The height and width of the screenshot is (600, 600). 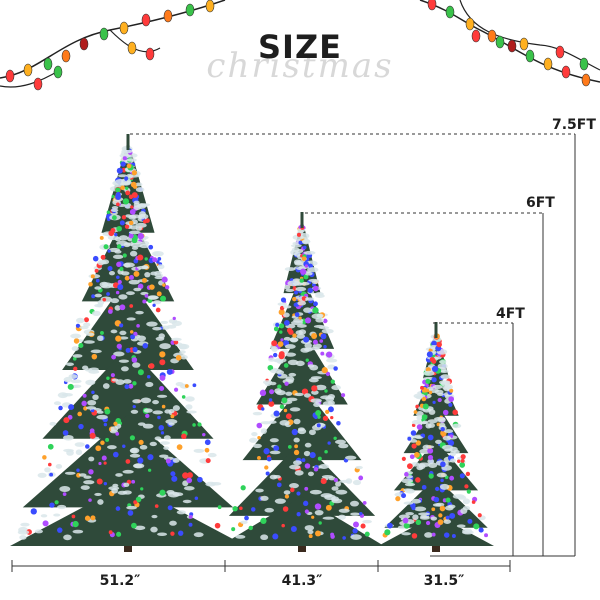 I want to click on page-title: SIZE, so click(x=299, y=47).